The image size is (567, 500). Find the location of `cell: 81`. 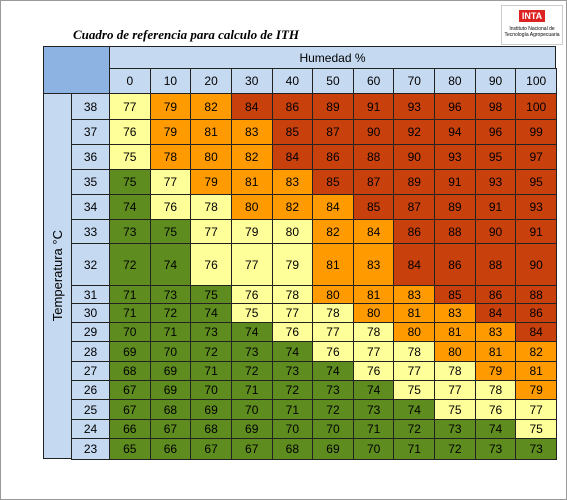

cell: 81 is located at coordinates (495, 351).